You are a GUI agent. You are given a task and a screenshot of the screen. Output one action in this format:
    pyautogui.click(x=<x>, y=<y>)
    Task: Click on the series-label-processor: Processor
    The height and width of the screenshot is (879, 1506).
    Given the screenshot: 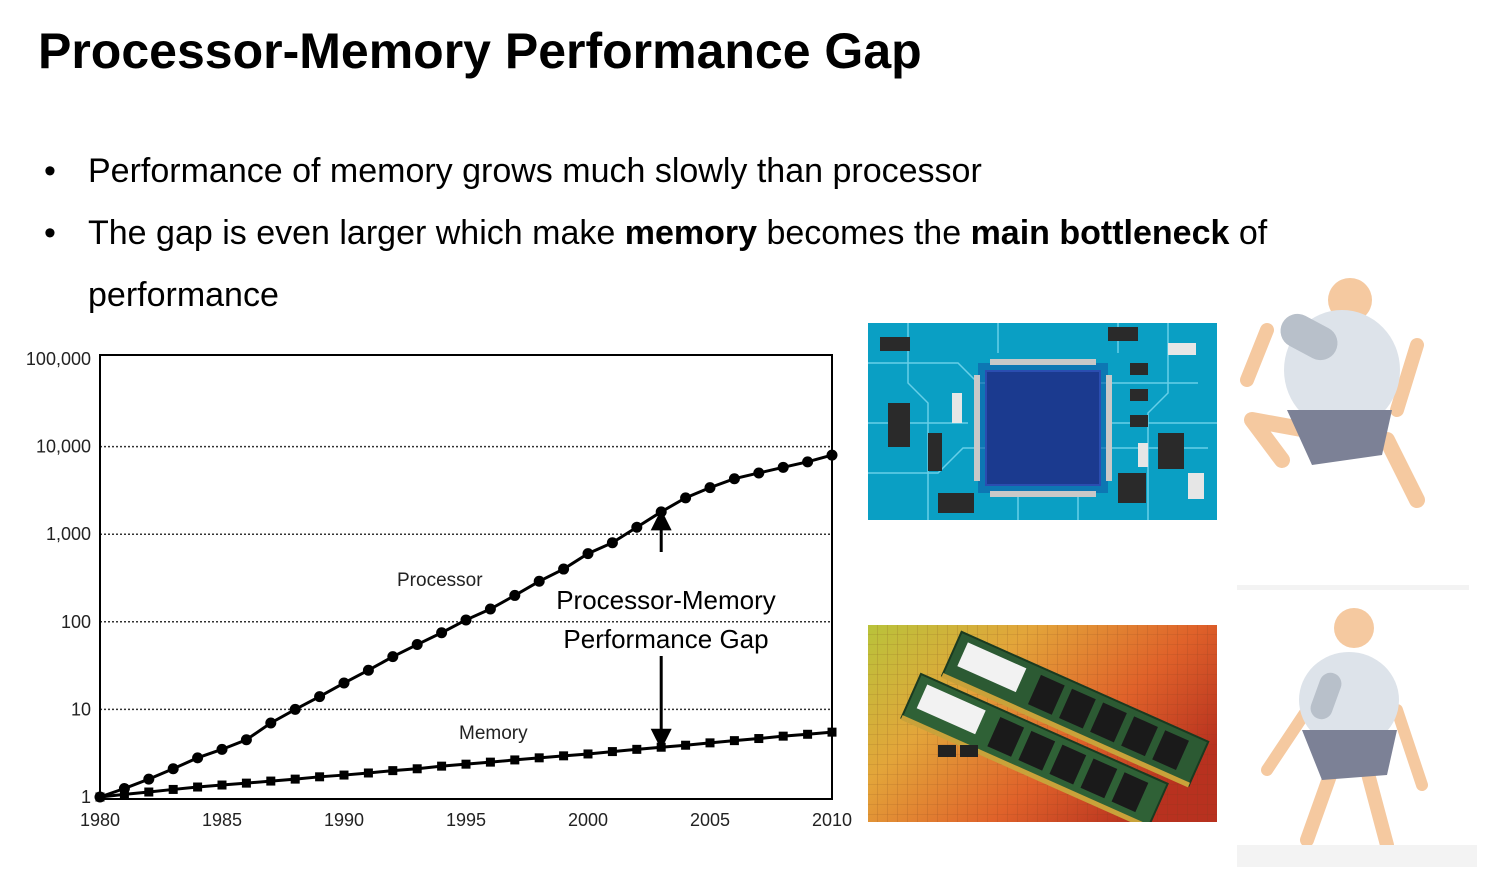 What is the action you would take?
    pyautogui.click(x=440, y=580)
    